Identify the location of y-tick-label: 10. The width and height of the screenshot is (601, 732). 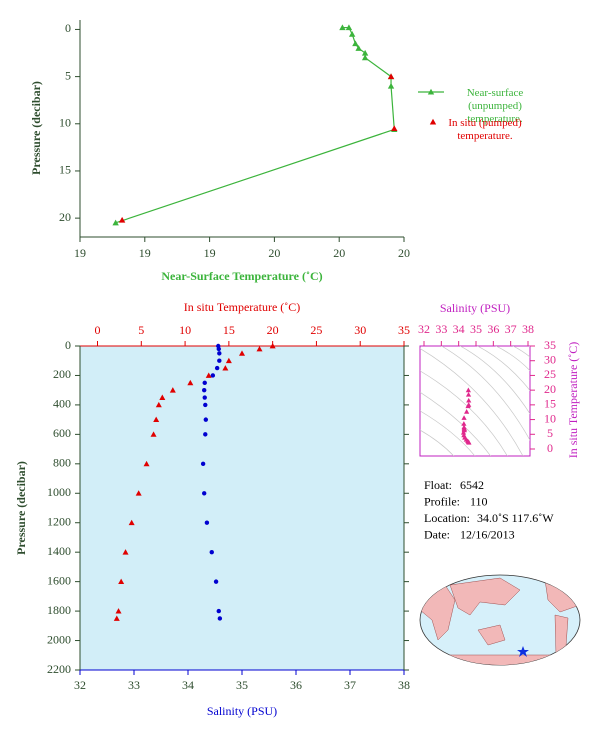
(65, 123).